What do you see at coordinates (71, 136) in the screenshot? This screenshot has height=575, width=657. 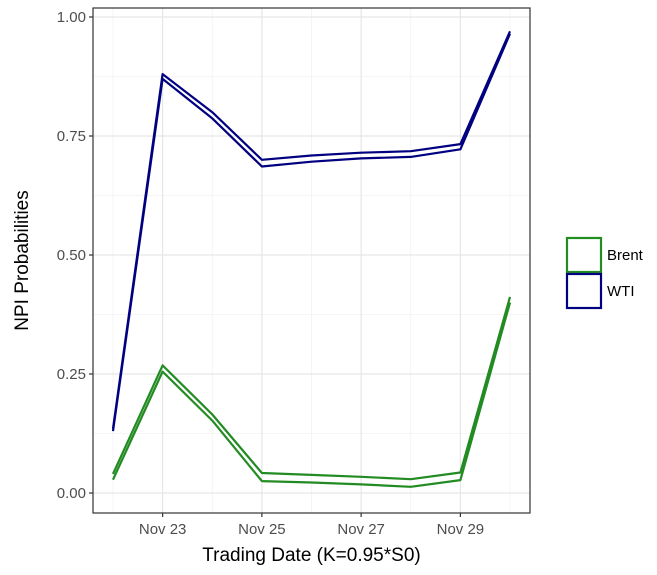 I see `y-tick-label: 0.75` at bounding box center [71, 136].